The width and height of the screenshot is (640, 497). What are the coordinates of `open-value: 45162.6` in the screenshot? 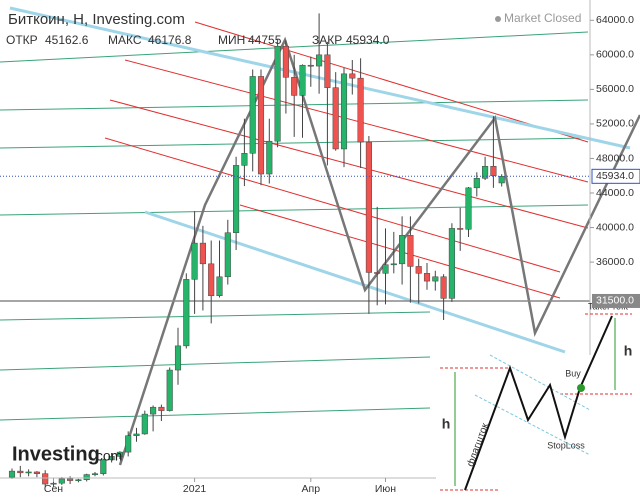 It's located at (67, 40).